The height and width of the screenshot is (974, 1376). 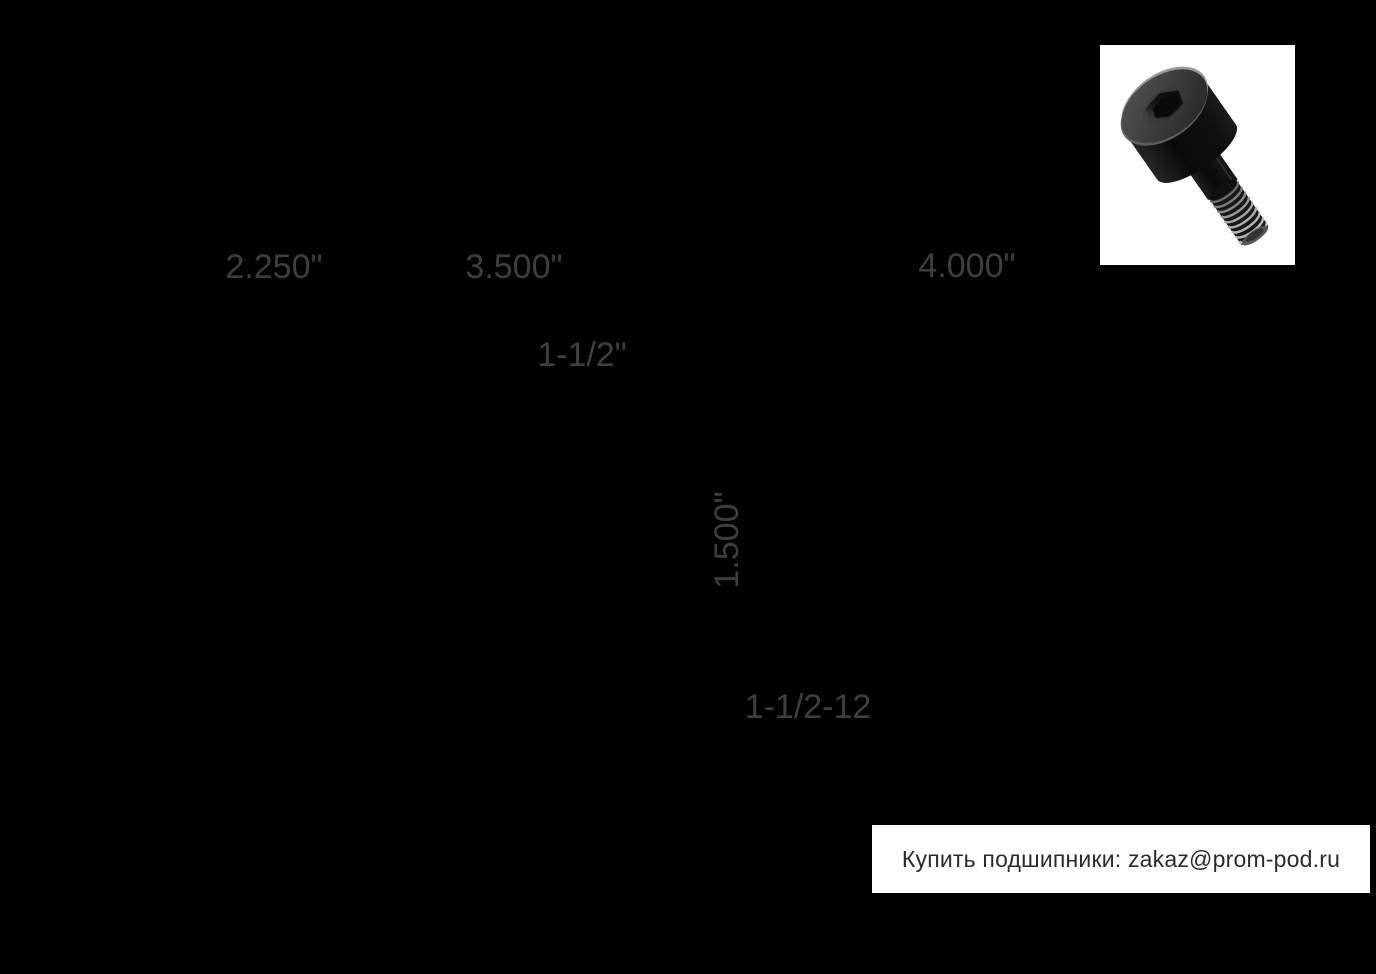 I want to click on contact-banner: Купить подшипники: zakaz@prom-pod.ru, so click(x=1121, y=859).